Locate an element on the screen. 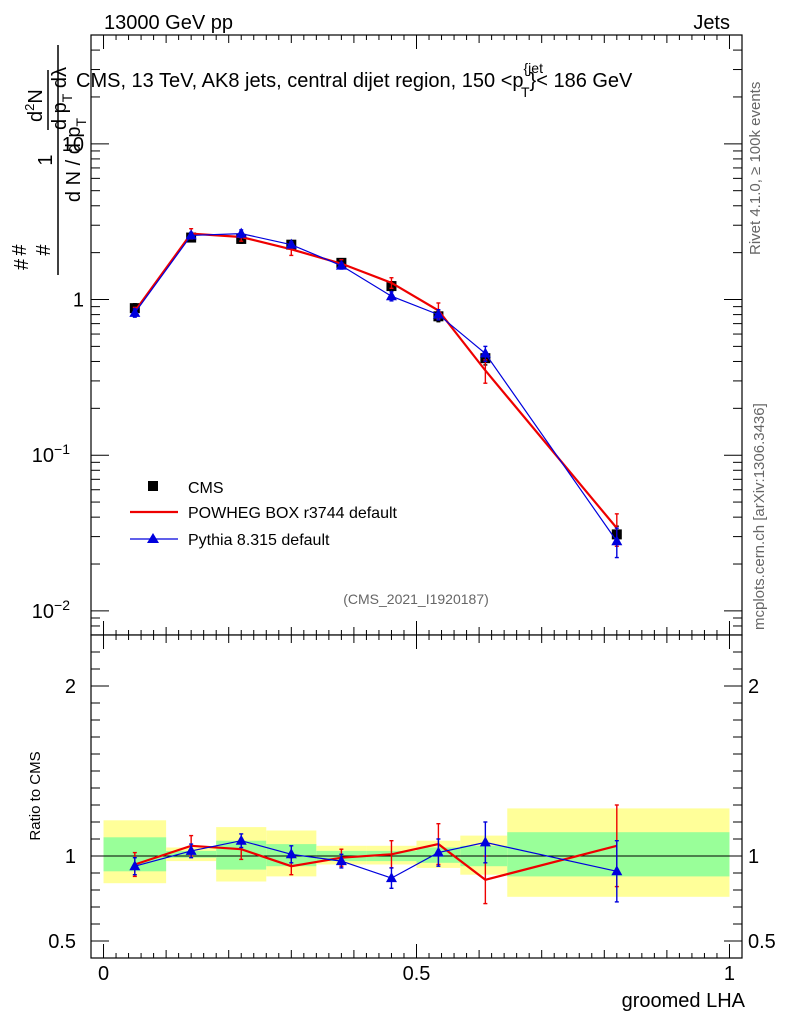  x-tick-label: 0 is located at coordinates (103, 974).